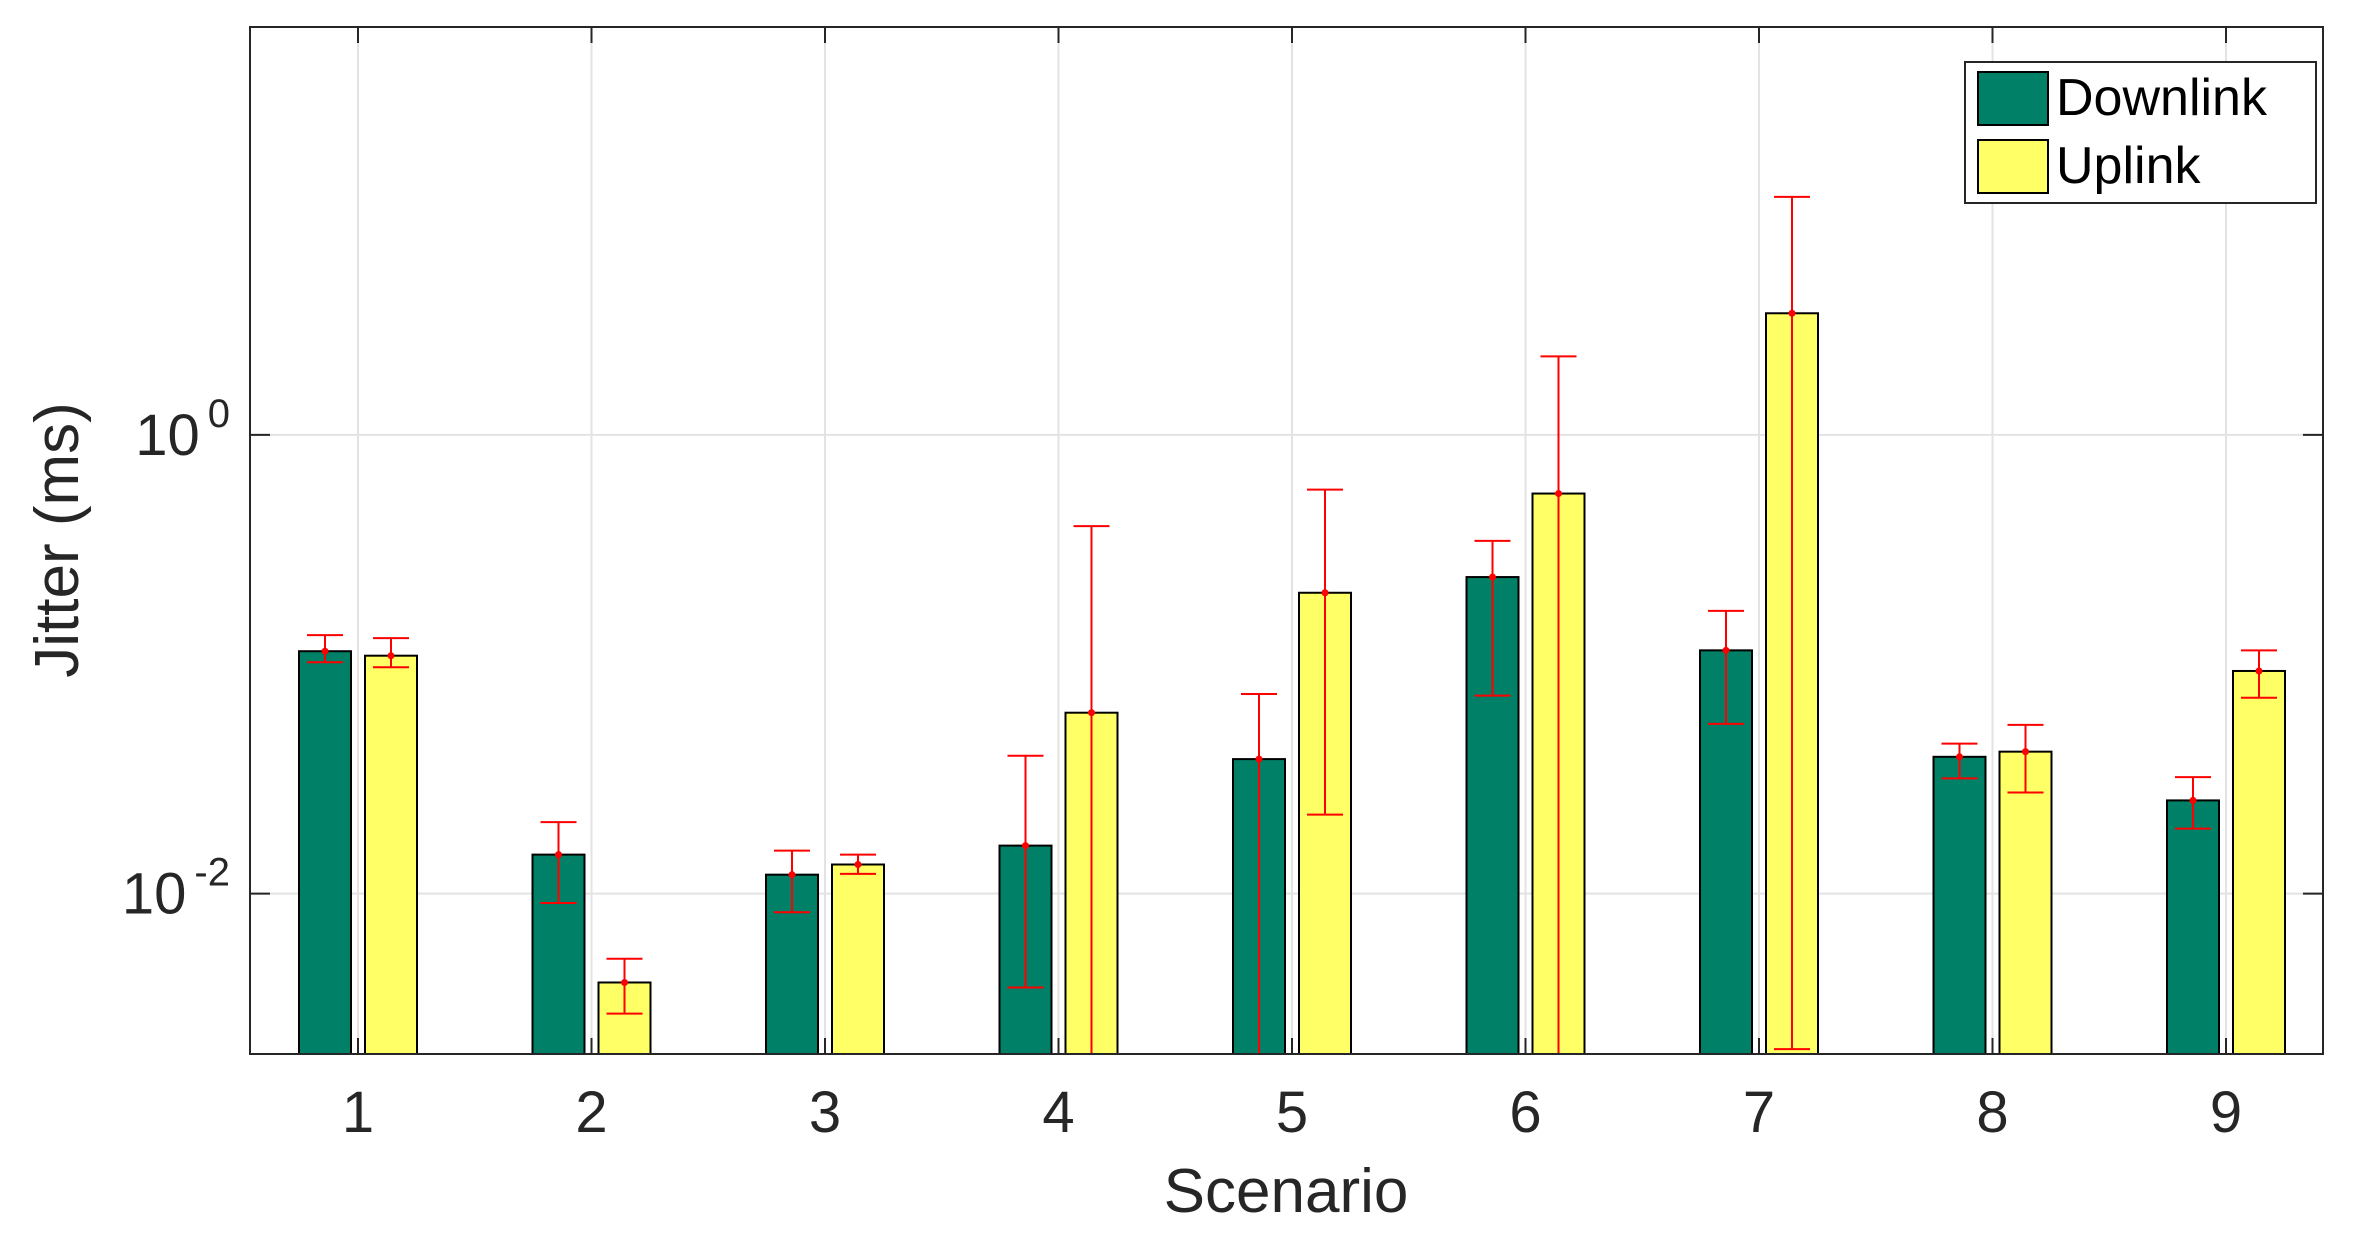  What do you see at coordinates (1759, 1112) in the screenshot?
I see `x-tick-label: 7` at bounding box center [1759, 1112].